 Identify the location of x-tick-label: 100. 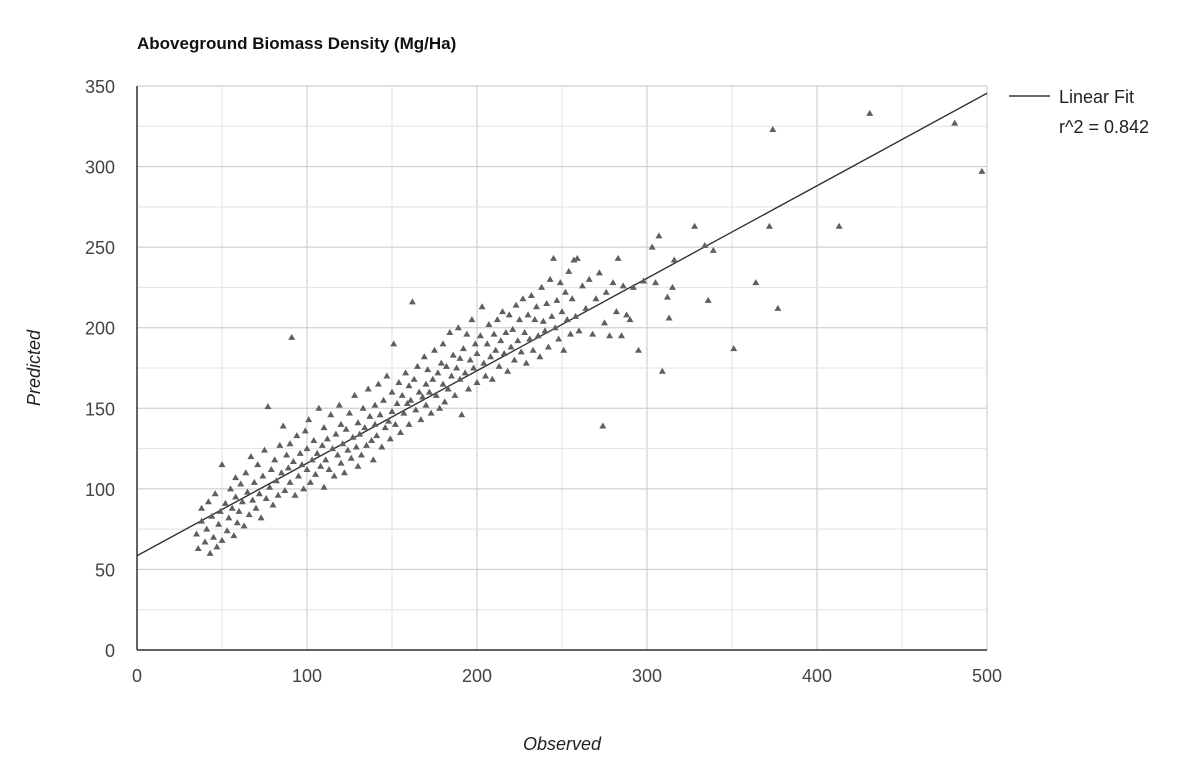
(307, 676).